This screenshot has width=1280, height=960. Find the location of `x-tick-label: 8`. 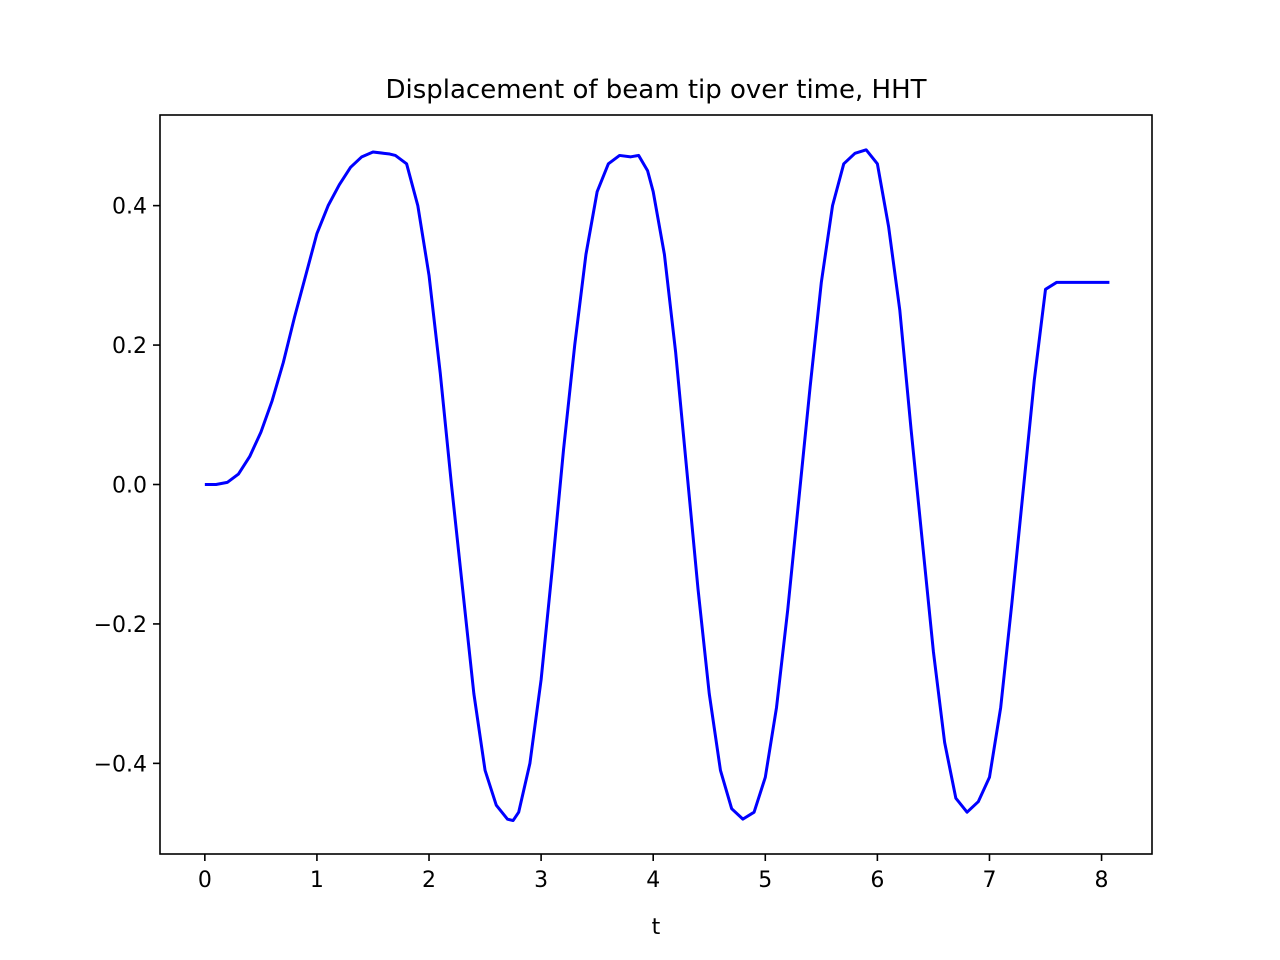

x-tick-label: 8 is located at coordinates (1102, 880).